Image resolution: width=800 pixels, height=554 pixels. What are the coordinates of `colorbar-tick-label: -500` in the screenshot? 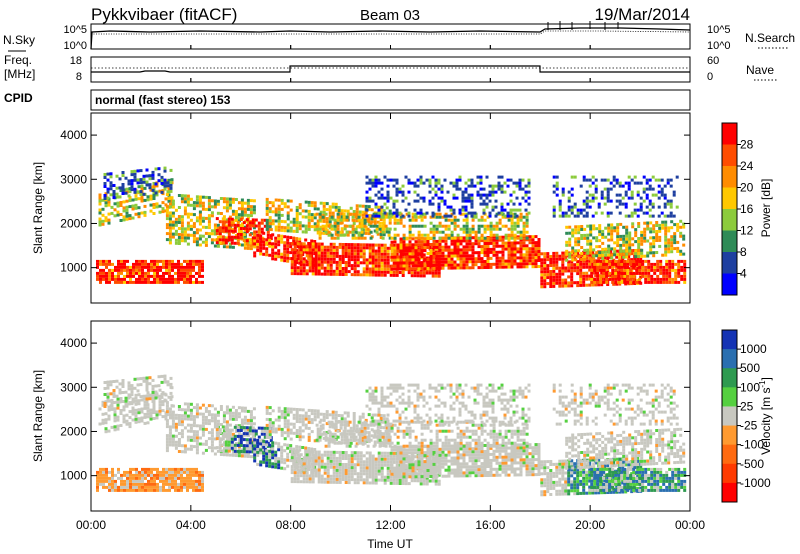 It's located at (752, 464).